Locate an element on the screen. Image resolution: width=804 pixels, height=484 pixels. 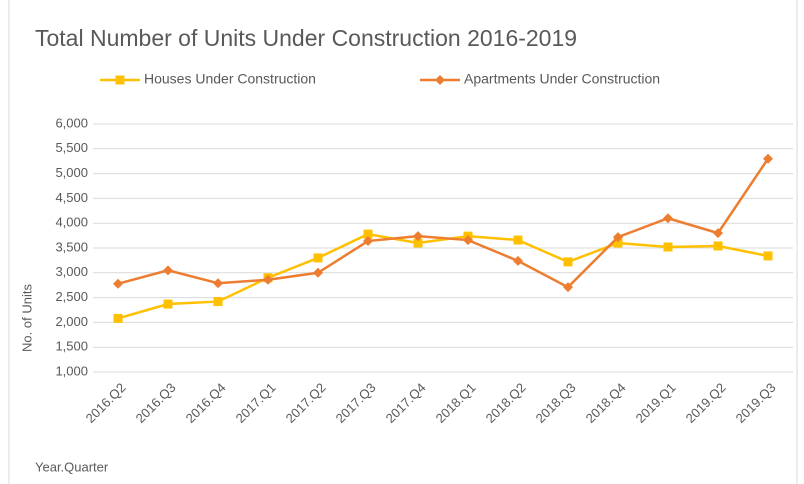
y-tick-label: 5,500 is located at coordinates (71, 147).